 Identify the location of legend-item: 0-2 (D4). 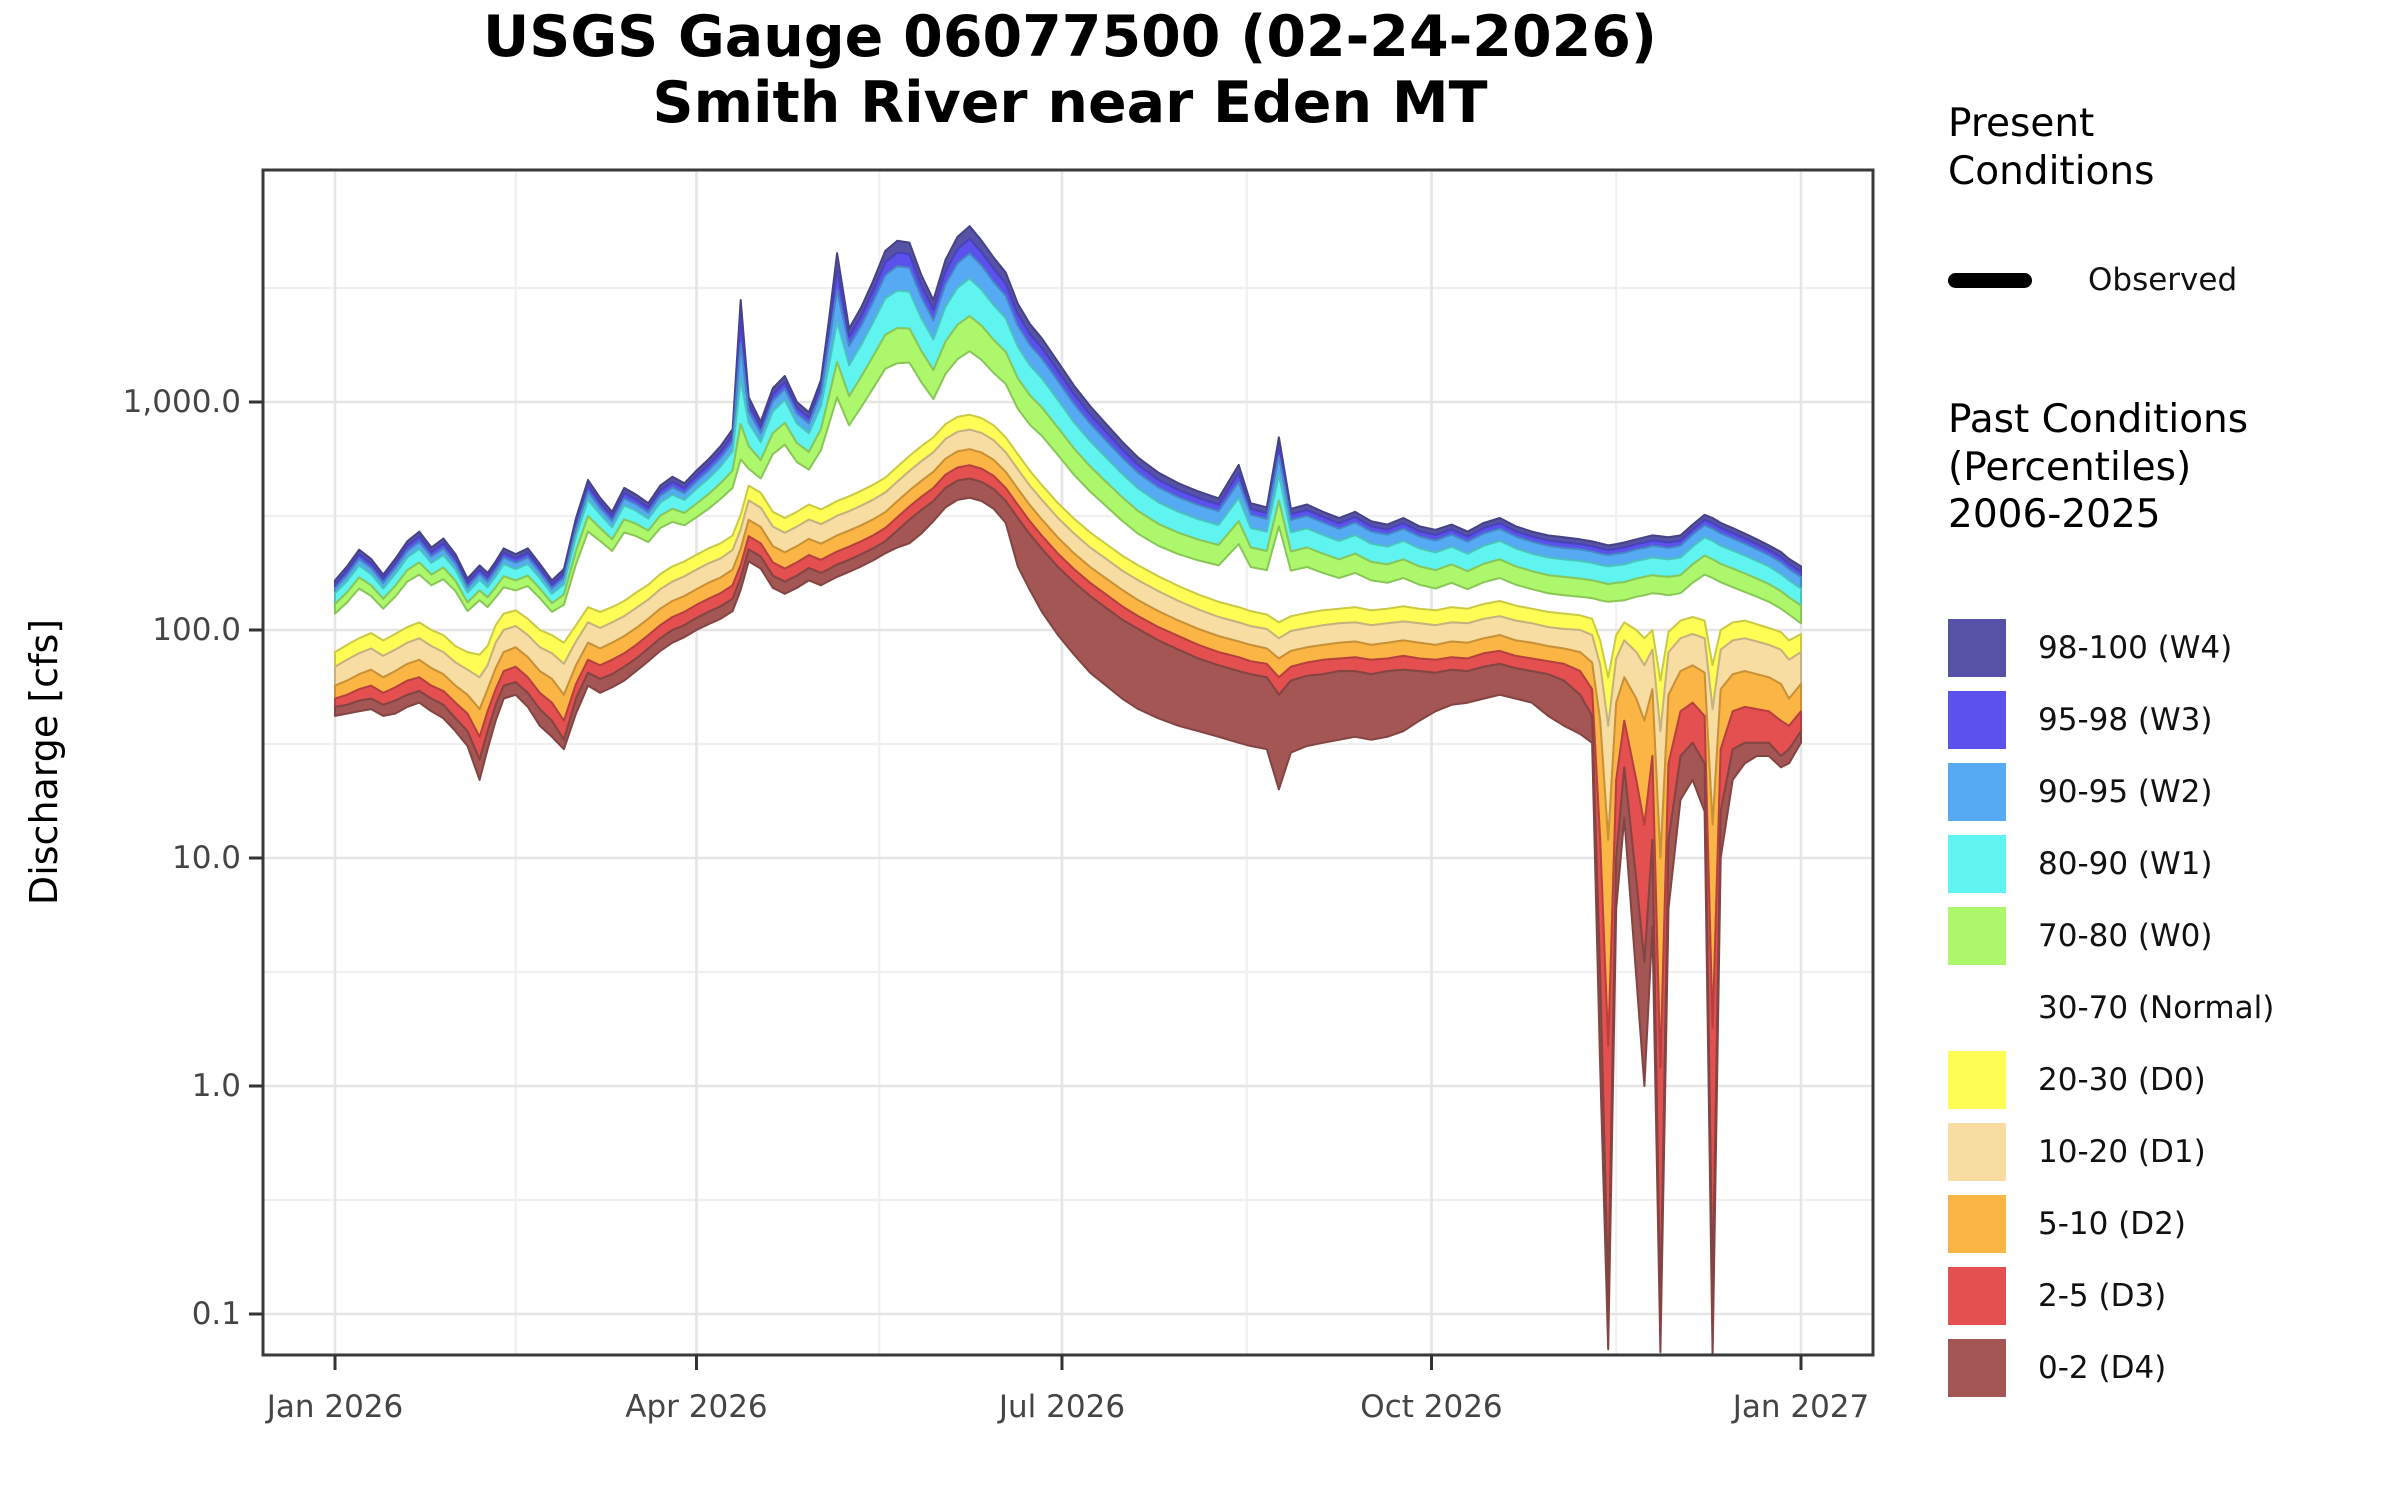
(2111, 1368).